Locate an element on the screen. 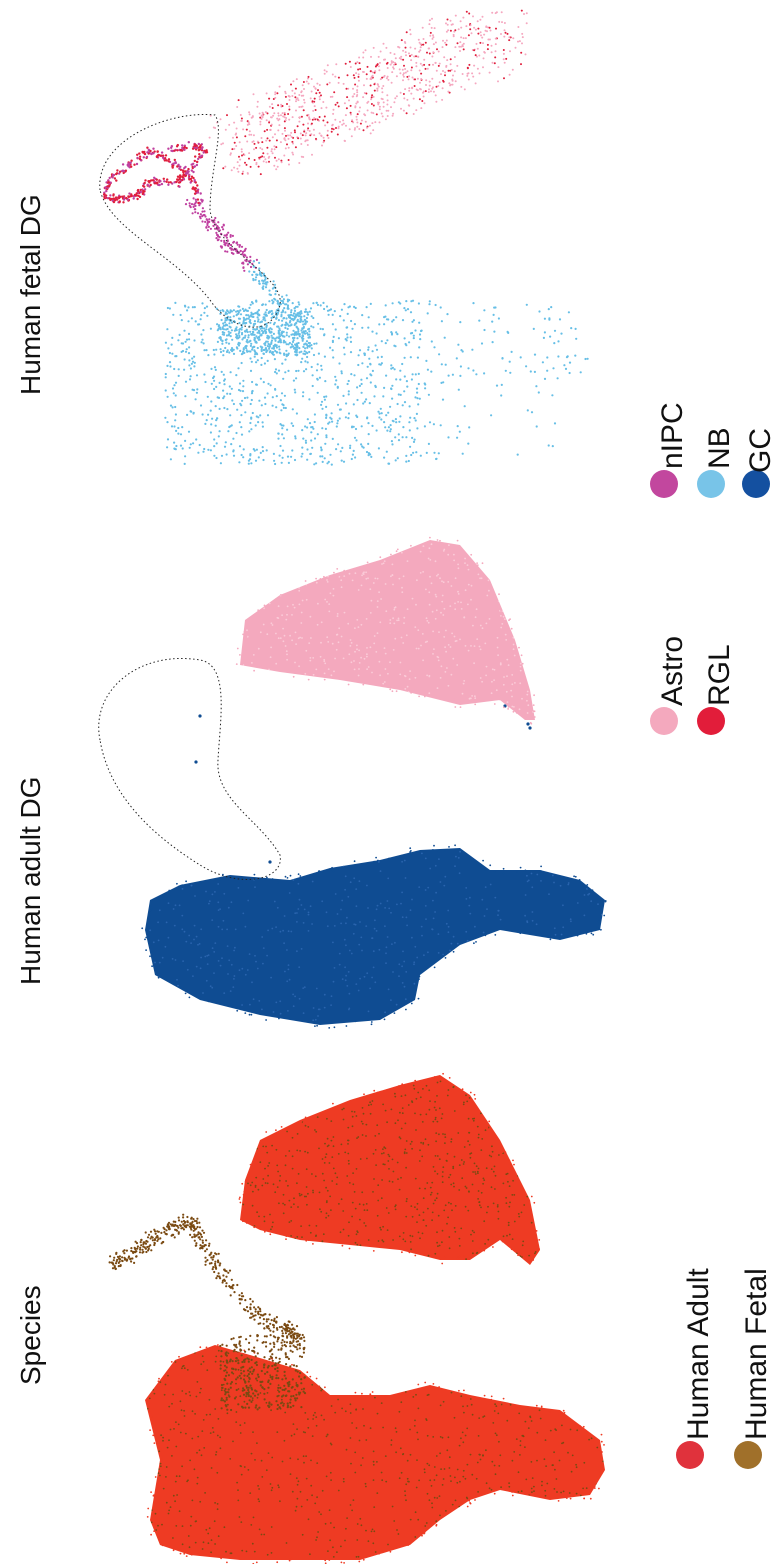 Image resolution: width=774 pixels, height=1564 pixels. species-fetal-points is located at coordinates (207, 1312).